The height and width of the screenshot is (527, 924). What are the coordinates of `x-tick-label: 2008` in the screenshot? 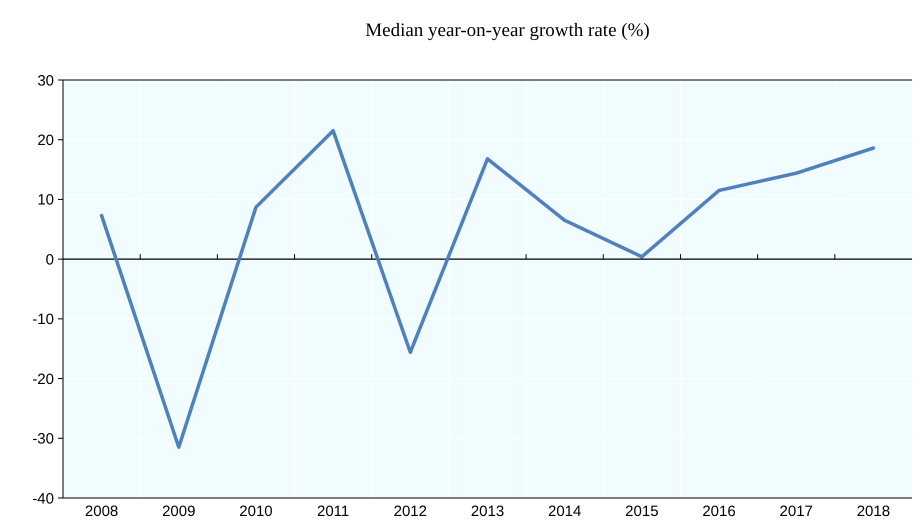 It's located at (101, 511).